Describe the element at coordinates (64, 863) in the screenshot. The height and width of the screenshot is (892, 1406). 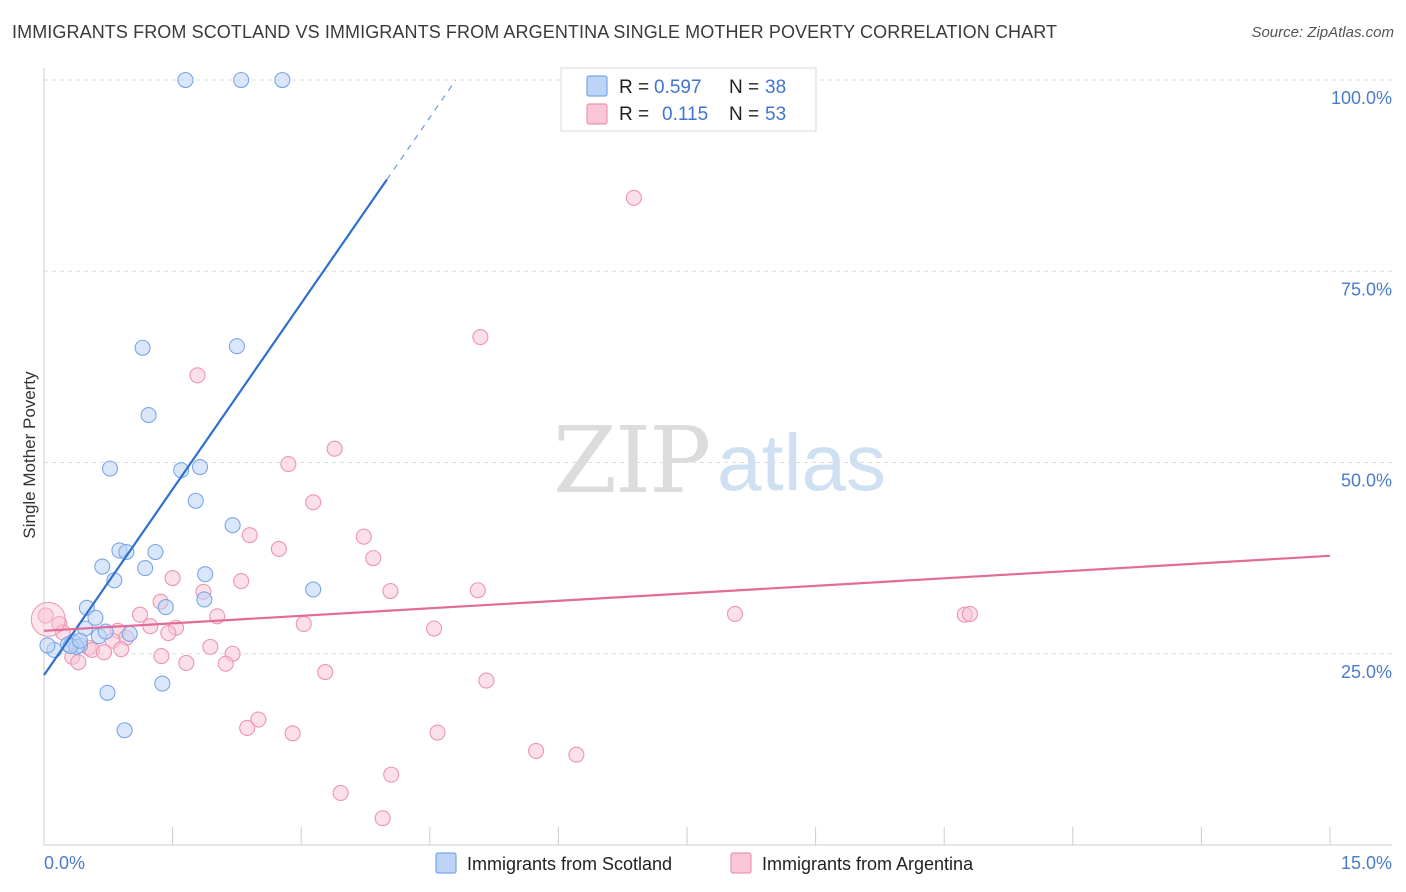
I see `x-tick-label-min: 0.0%` at that location.